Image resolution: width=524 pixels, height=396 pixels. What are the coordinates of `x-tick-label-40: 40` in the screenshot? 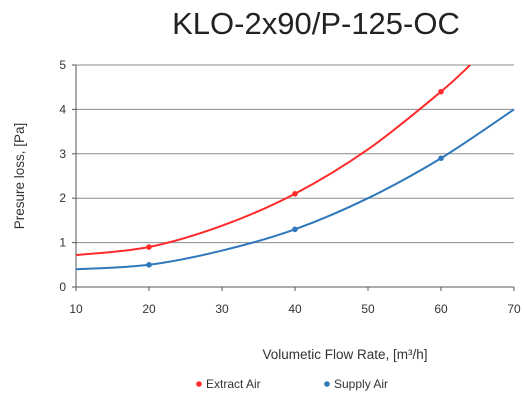 It's located at (295, 309).